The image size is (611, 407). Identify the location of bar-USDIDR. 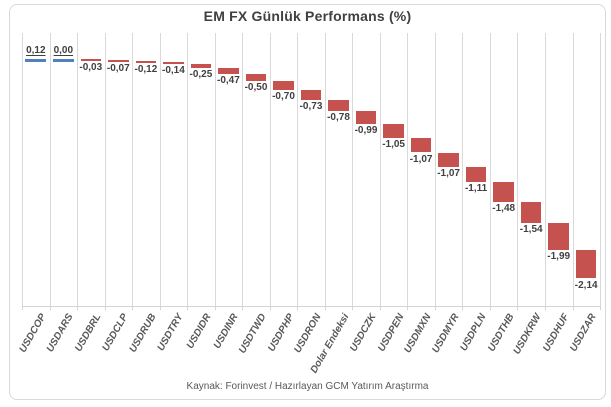
(201, 66).